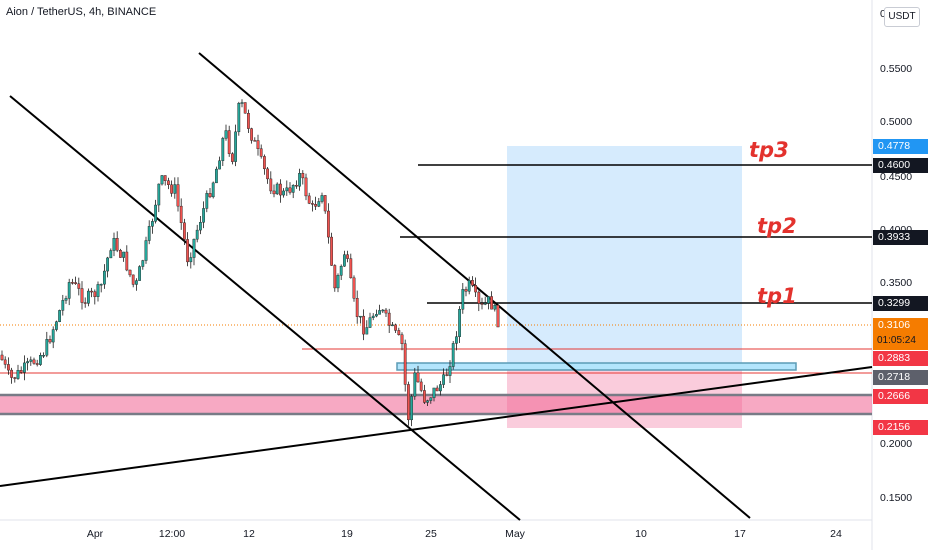 The image size is (932, 550). What do you see at coordinates (896, 498) in the screenshot?
I see `price-tick: 0.1500` at bounding box center [896, 498].